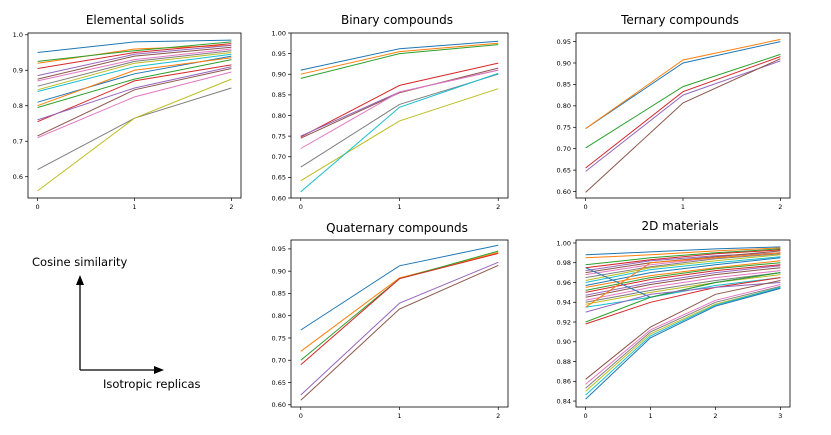  Describe the element at coordinates (564, 192) in the screenshot. I see `y-tick-label: 0.60` at that location.